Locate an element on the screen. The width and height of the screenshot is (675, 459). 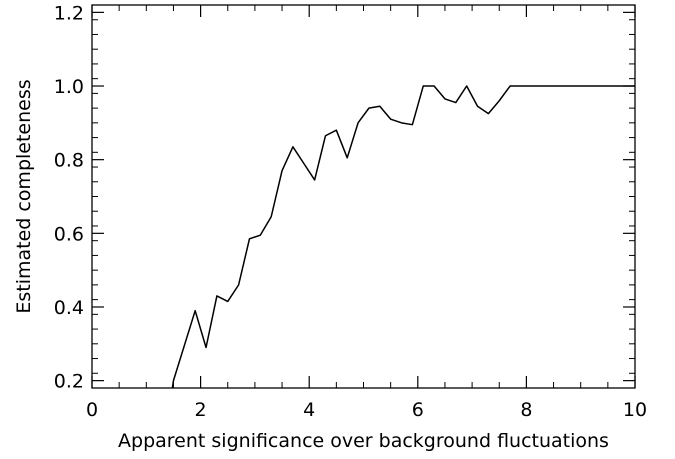
y-tick-label: 0.8 is located at coordinates (69, 161).